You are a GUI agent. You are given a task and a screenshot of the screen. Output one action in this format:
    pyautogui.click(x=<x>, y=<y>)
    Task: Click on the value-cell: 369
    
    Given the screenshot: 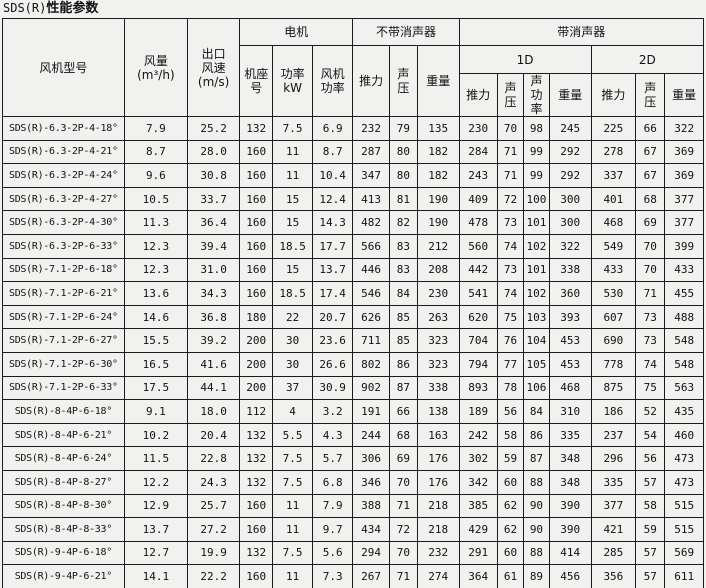 What is the action you would take?
    pyautogui.click(x=684, y=175)
    